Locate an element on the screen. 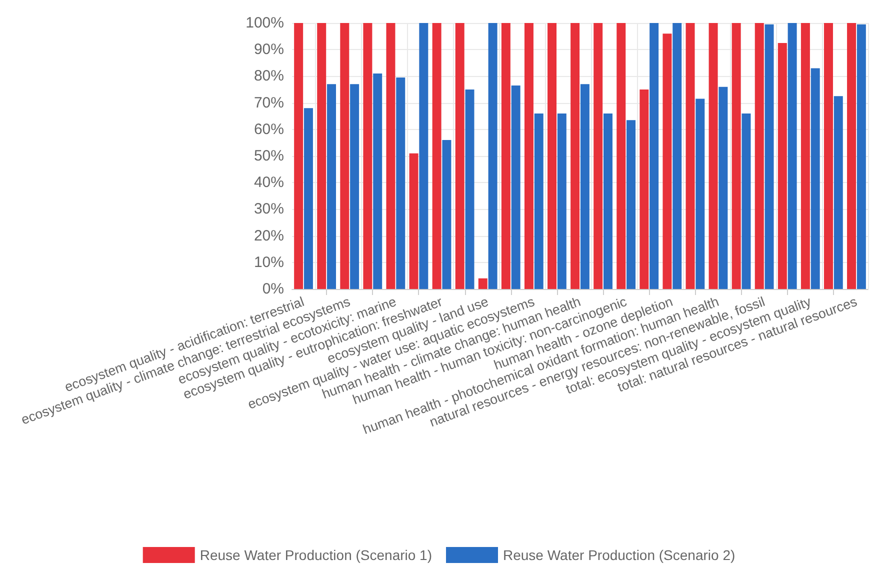  y-tick-label: 100% is located at coordinates (265, 23).